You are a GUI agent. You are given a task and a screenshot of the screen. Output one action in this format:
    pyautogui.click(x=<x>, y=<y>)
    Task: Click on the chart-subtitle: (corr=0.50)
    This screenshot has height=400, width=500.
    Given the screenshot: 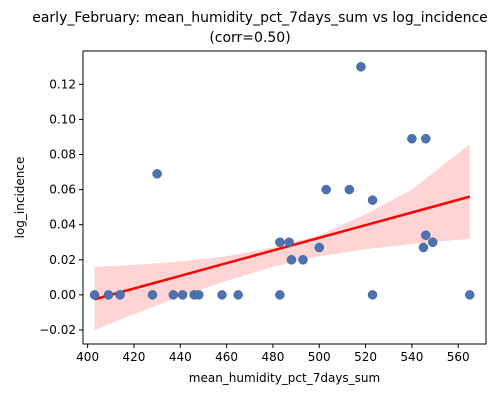 What is the action you would take?
    pyautogui.click(x=250, y=38)
    